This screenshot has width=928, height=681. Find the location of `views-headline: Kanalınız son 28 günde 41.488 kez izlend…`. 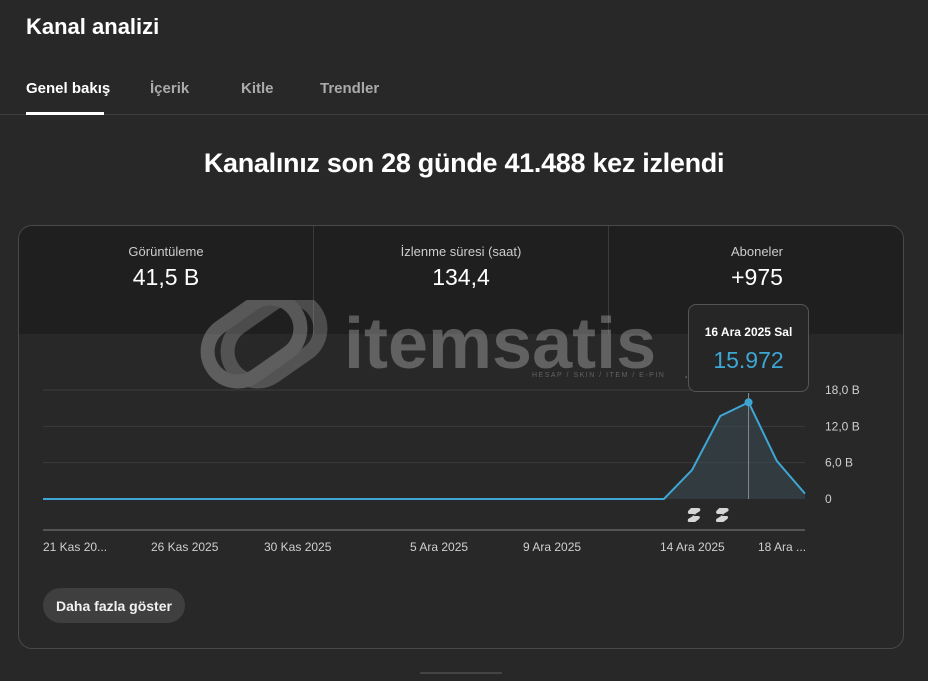

views-headline: Kanalınız son 28 günde 41.488 kez izlend… is located at coordinates (464, 163).